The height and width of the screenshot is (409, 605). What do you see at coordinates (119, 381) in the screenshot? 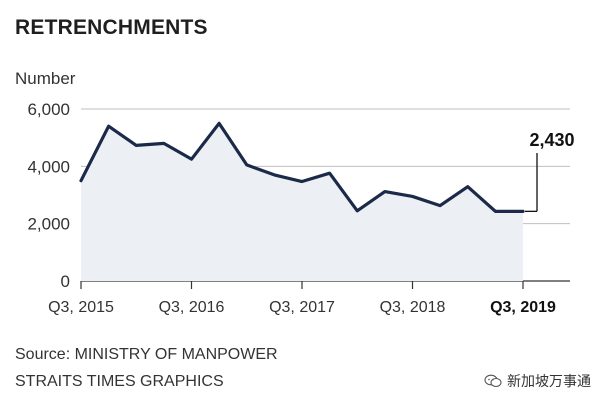
I see `credit-text: STRAITS TIMES GRAPHICS` at bounding box center [119, 381].